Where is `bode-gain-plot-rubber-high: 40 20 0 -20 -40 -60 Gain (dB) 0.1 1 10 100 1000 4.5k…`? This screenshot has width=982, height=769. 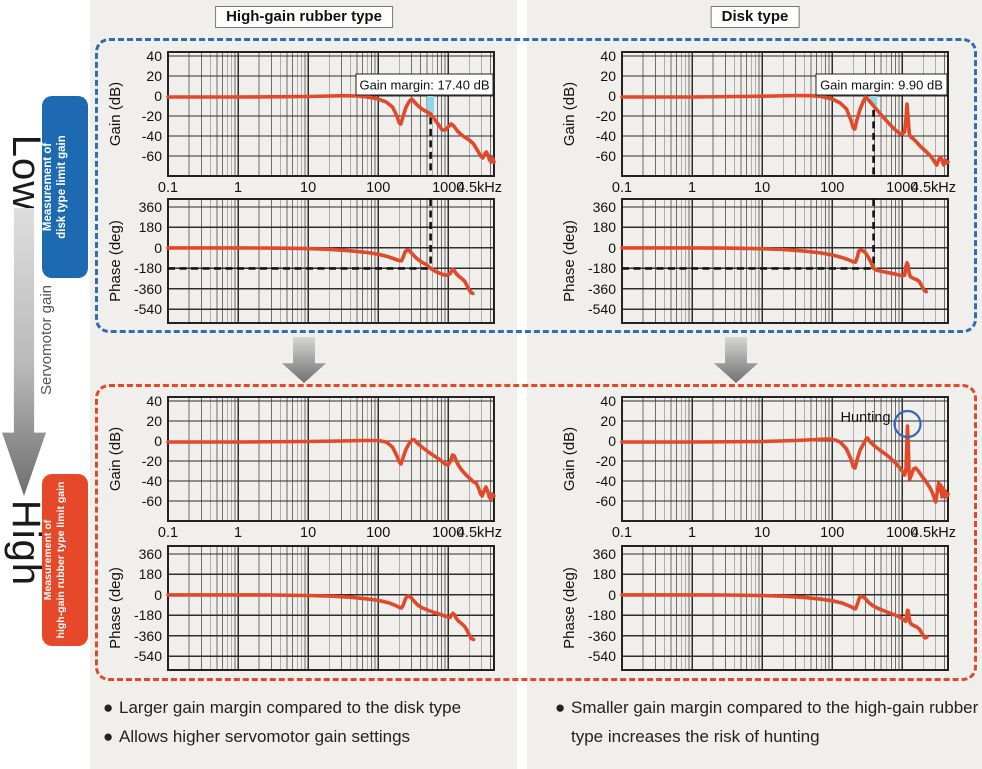
bode-gain-plot-rubber-high: 40 20 0 -20 -40 -60 Gain (dB) 0.1 1 10 100 1000 4.5k… is located at coordinates (304, 467).